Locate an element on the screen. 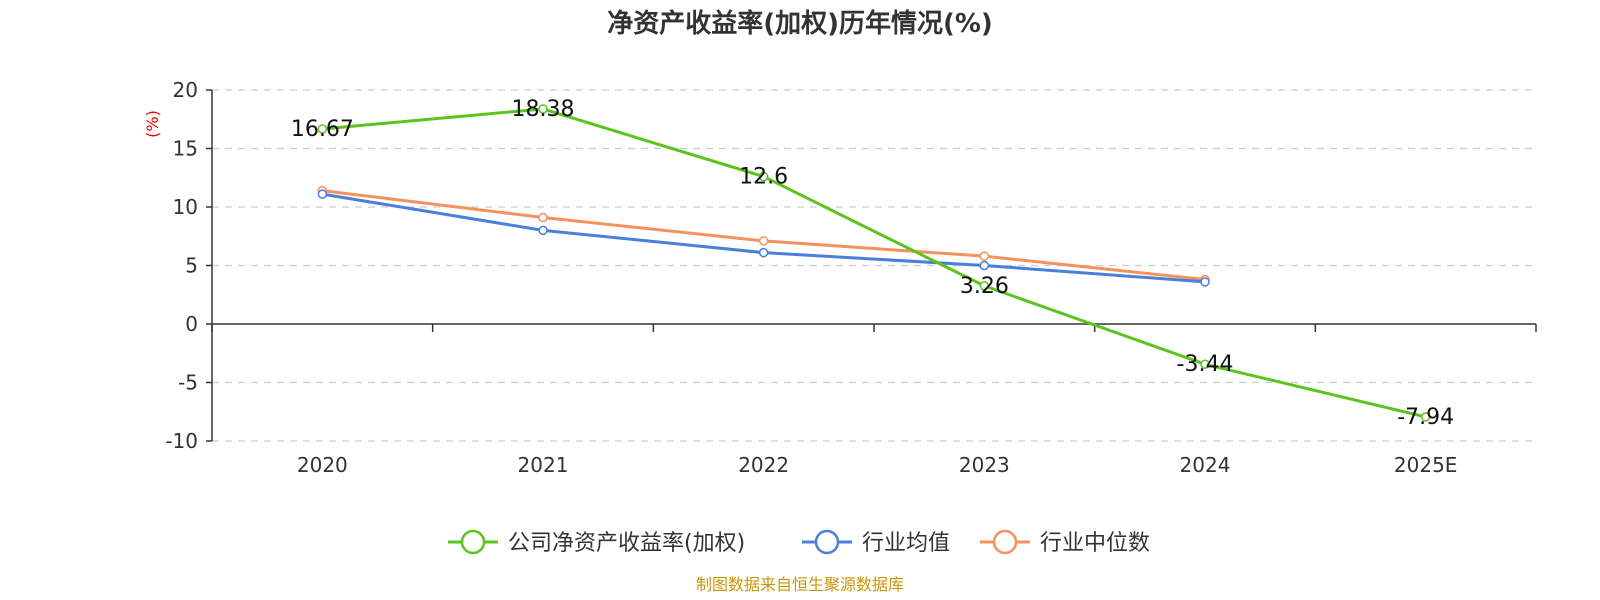 The width and height of the screenshot is (1600, 600). x-tick-label: 2023 is located at coordinates (984, 465).